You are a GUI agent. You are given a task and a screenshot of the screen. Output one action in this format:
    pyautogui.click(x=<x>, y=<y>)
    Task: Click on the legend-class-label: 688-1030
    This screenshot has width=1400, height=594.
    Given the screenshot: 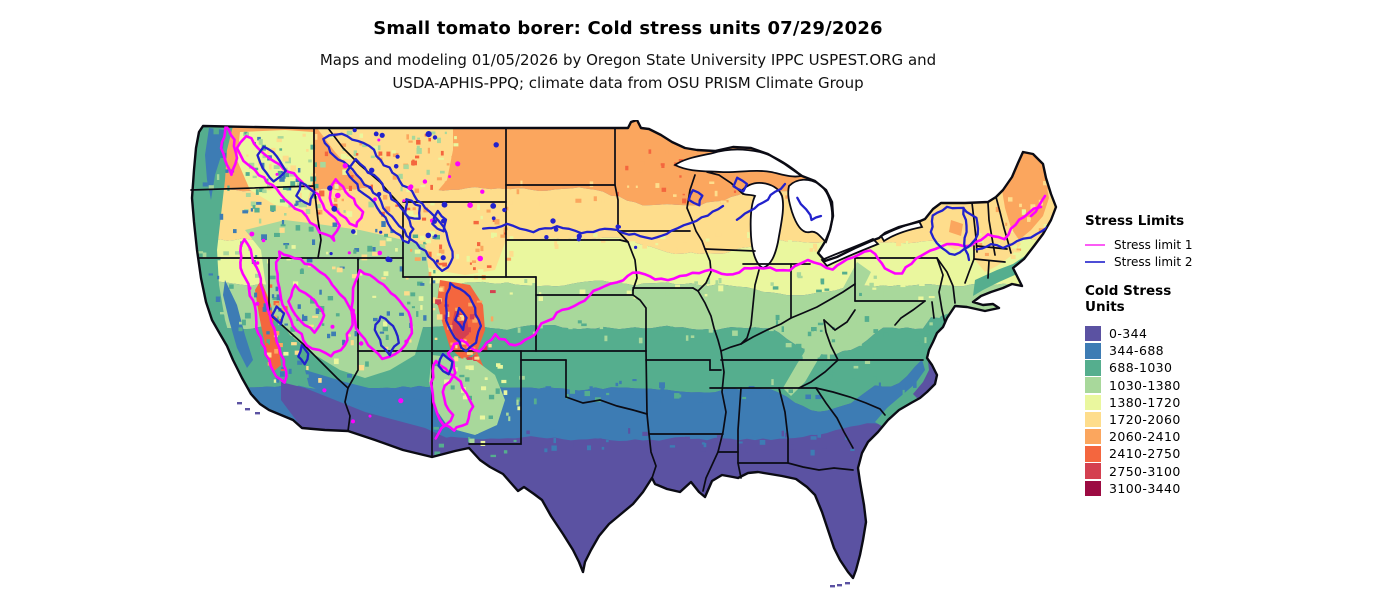 What is the action you would take?
    pyautogui.click(x=1141, y=368)
    